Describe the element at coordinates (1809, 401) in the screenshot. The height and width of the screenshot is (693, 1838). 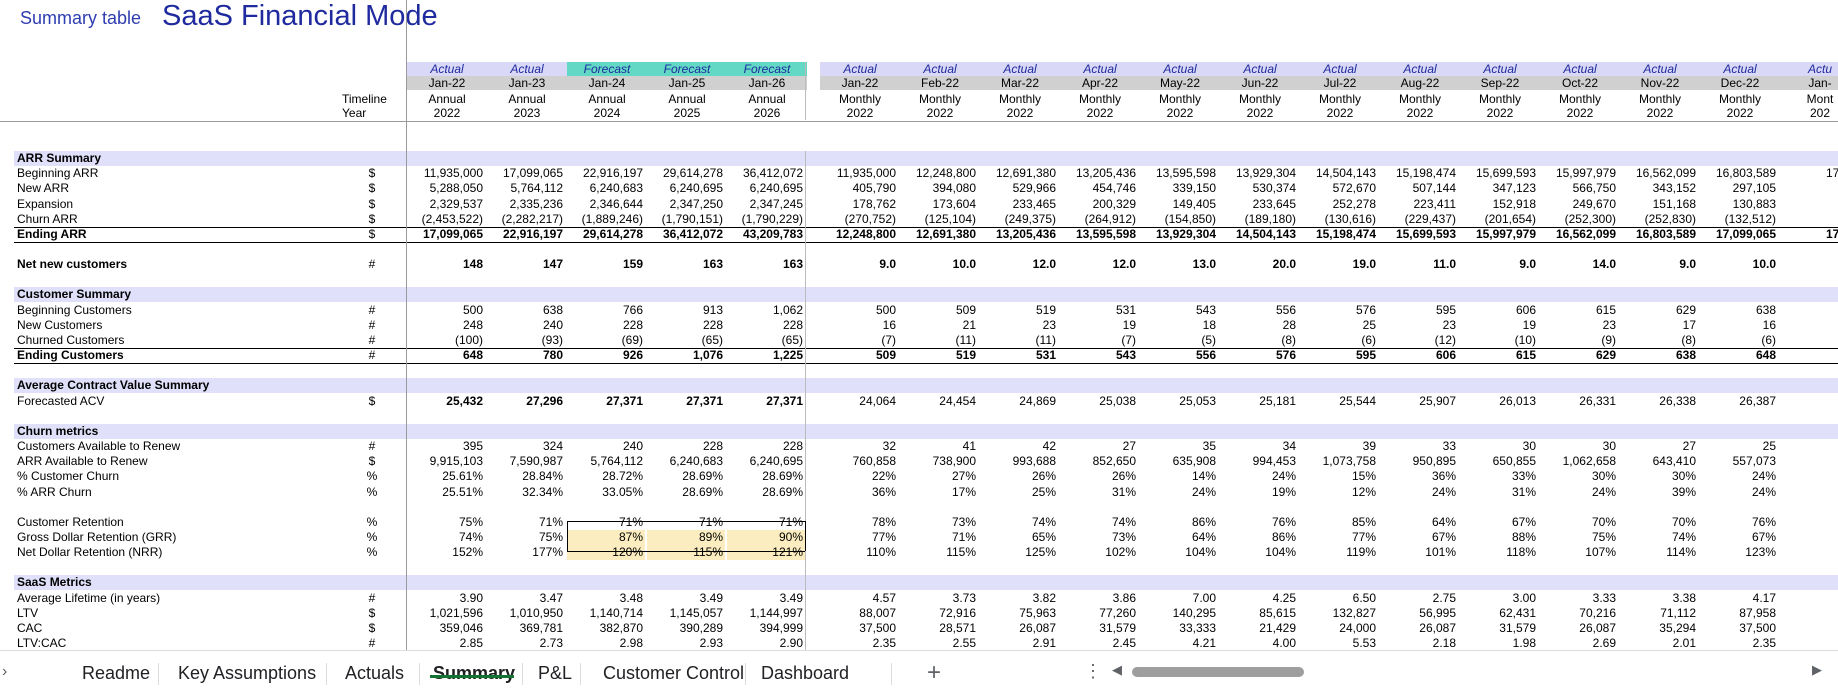
I see `table-cell: 2` at that location.